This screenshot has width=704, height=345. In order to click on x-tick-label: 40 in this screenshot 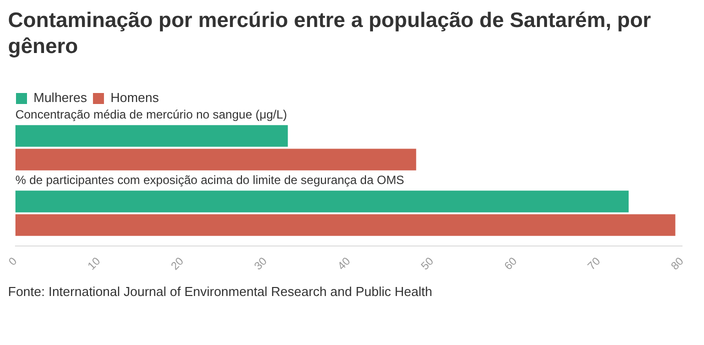, I will do `click(344, 264)`.